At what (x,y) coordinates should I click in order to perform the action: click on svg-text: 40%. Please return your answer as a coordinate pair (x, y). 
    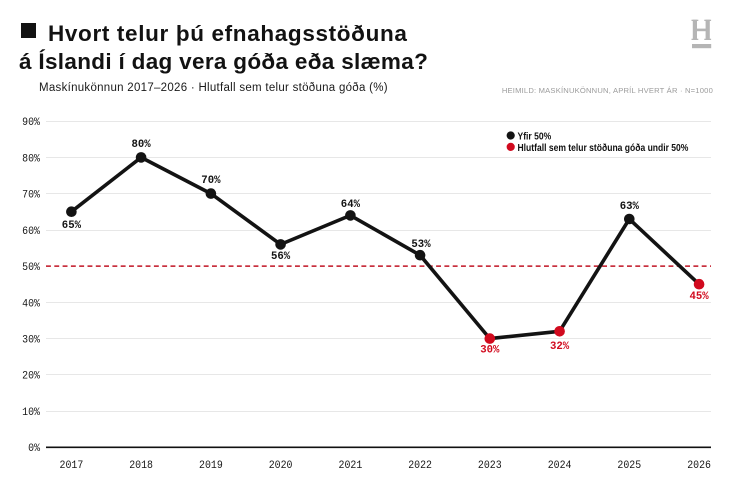
    Looking at the image, I should click on (31, 304).